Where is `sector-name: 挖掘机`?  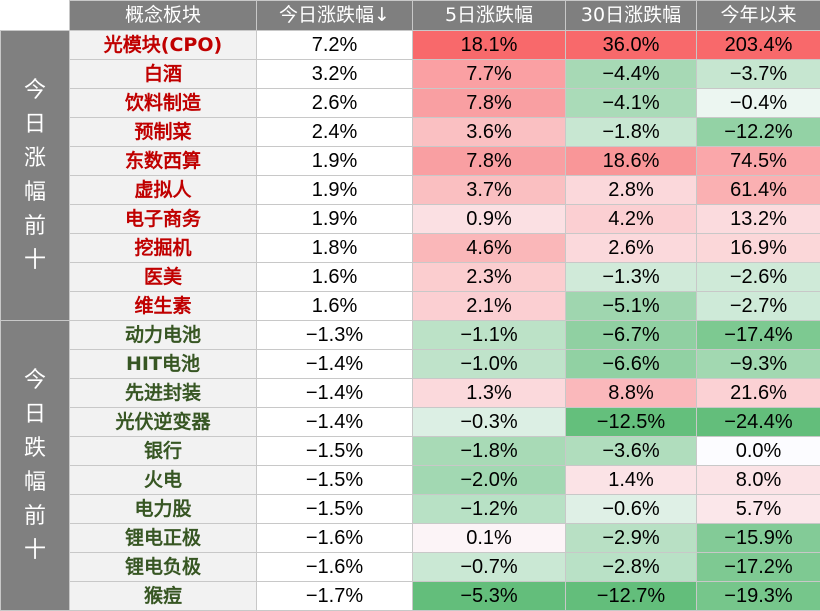 sector-name: 挖掘机 is located at coordinates (163, 248).